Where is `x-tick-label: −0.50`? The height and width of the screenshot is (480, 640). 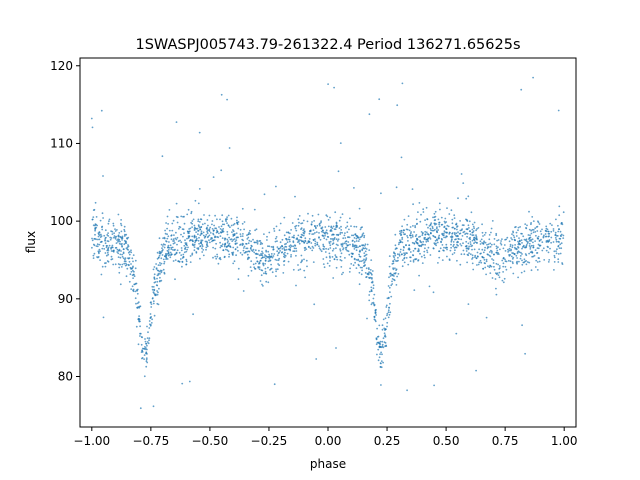
x-tick-label: −0.50 is located at coordinates (210, 441).